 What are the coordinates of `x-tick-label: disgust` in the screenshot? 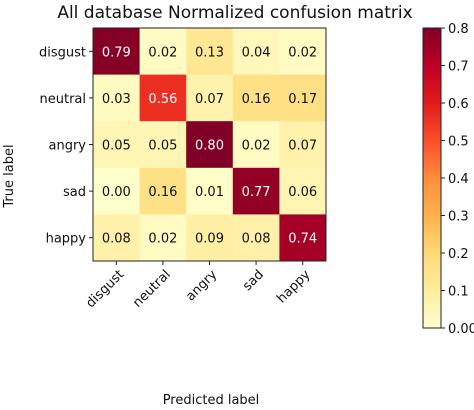 It's located at (105, 289).